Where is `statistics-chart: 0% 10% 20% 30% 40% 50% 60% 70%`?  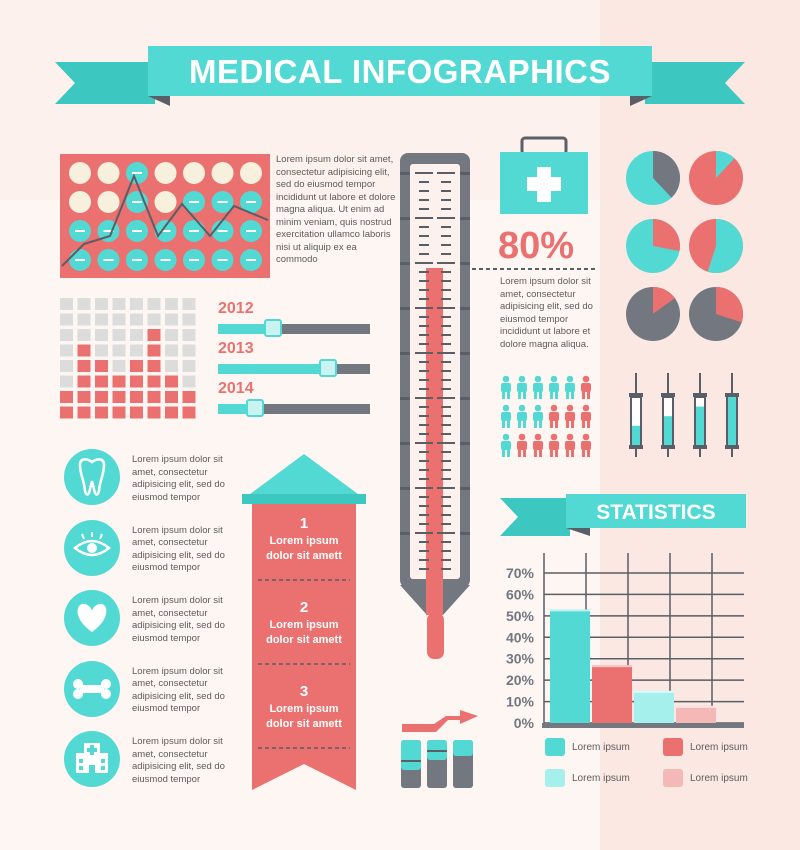
statistics-chart: 0% 10% 20% 30% 40% 50% 60% 70% is located at coordinates (625, 642).